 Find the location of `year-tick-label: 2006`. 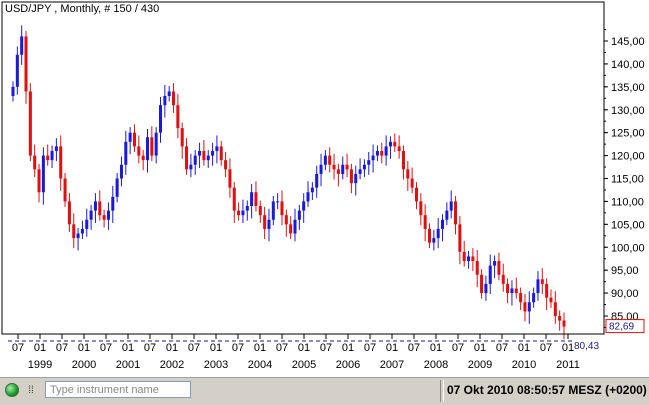

year-tick-label: 2006 is located at coordinates (348, 365).